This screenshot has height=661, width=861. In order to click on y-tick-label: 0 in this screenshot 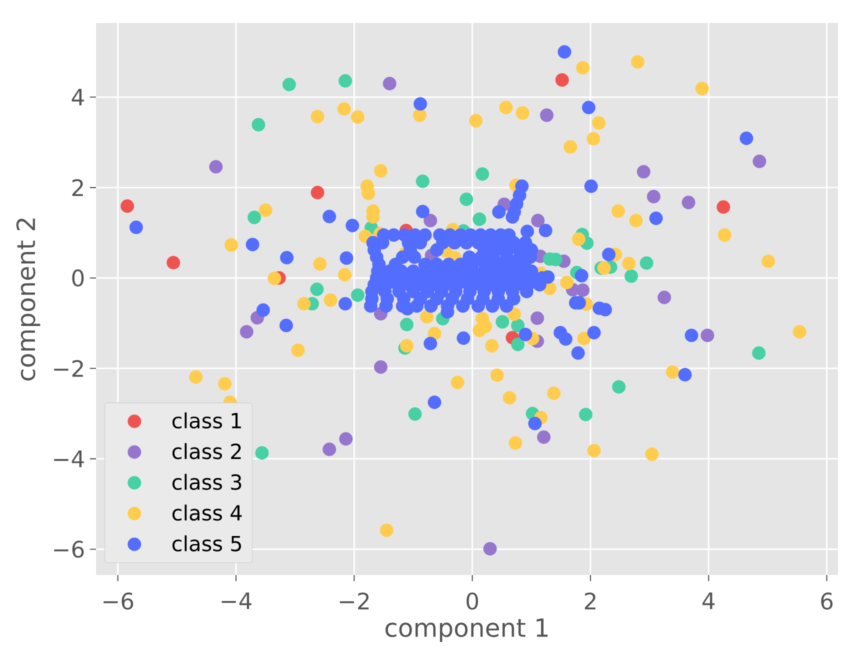, I will do `click(78, 278)`.